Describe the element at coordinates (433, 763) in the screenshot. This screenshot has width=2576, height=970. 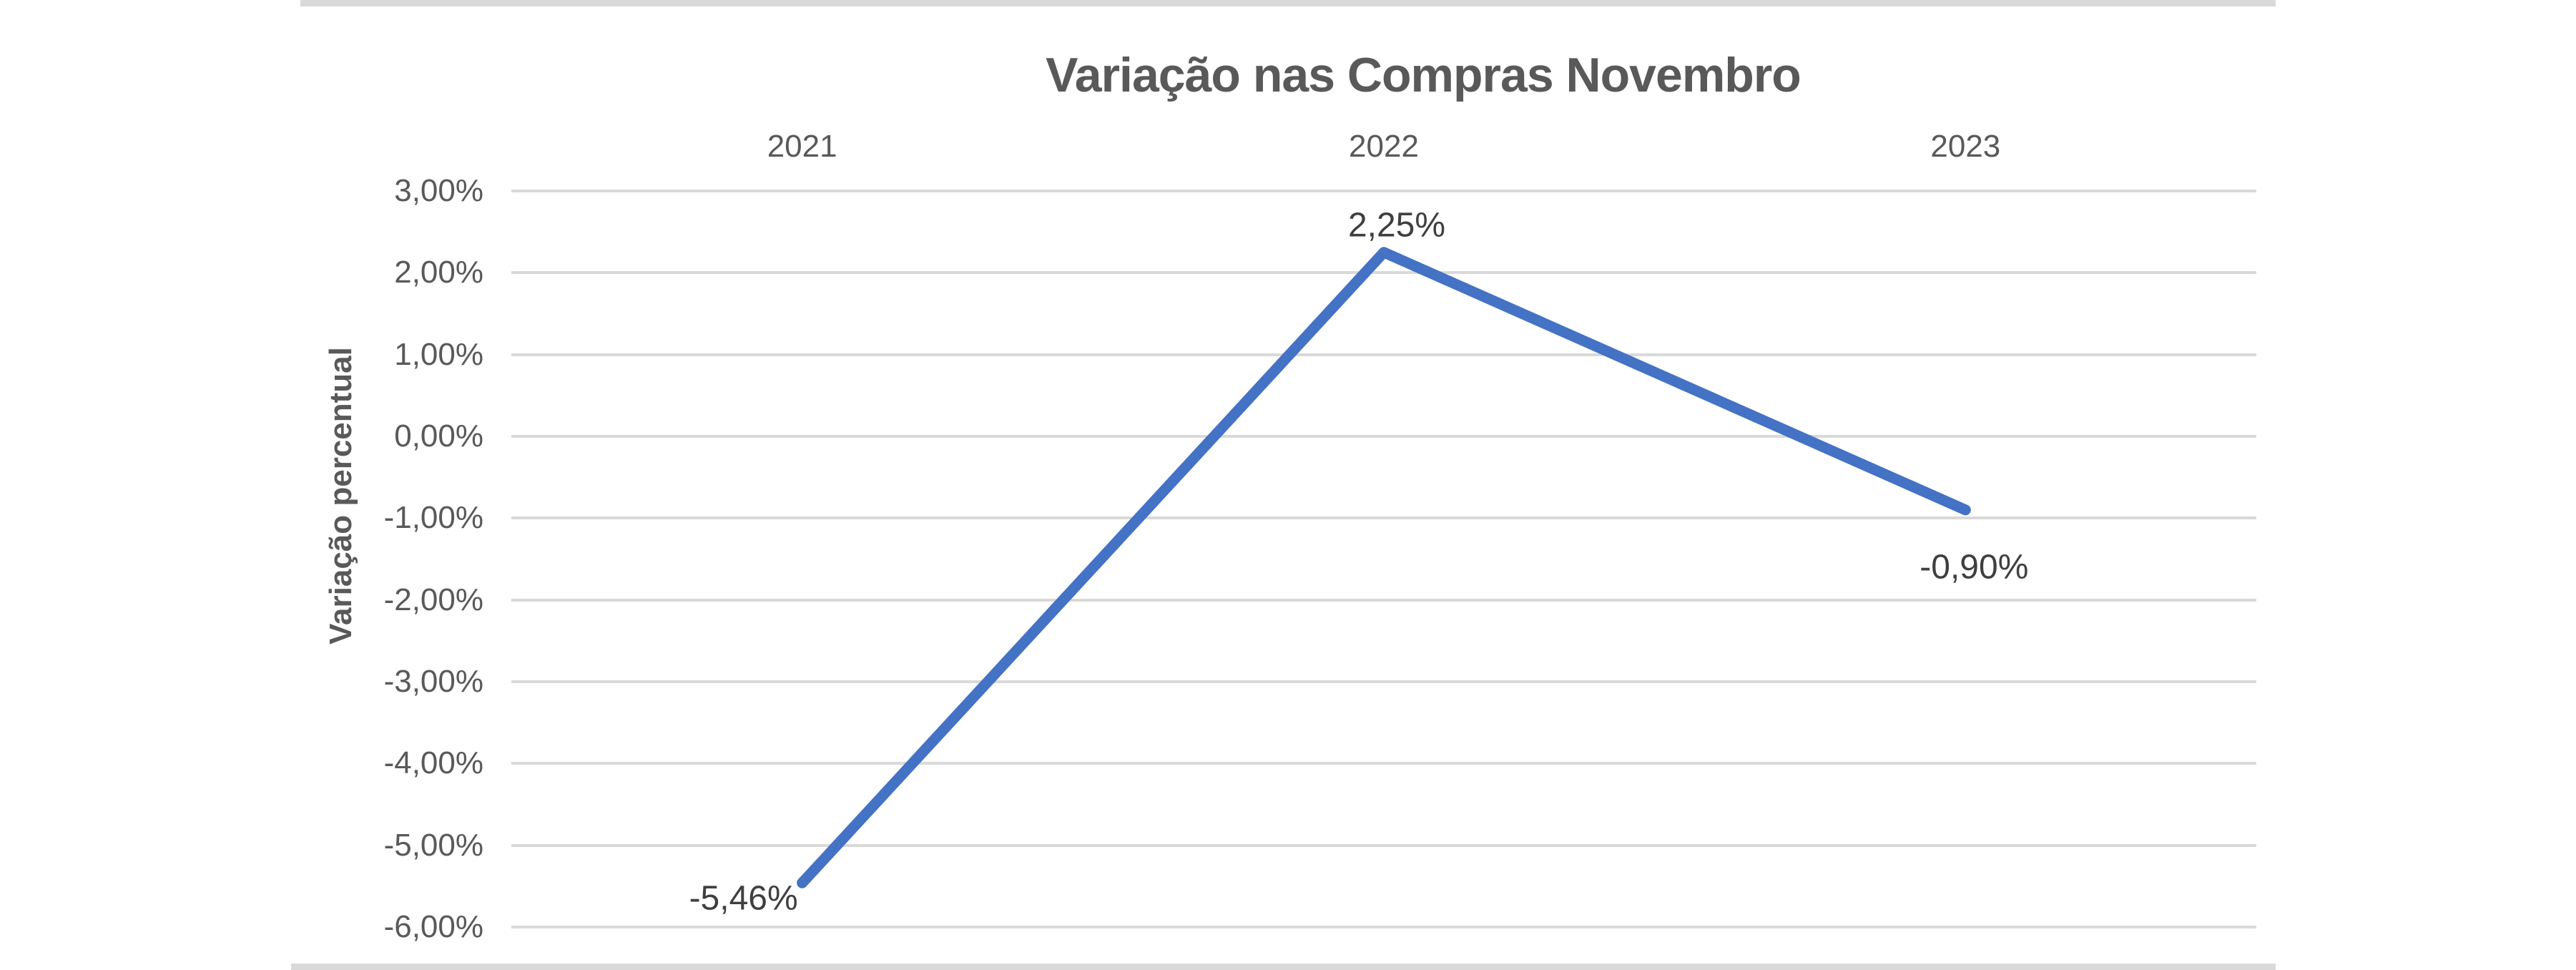
I see `y-axis-tick-label: -4,00%` at that location.